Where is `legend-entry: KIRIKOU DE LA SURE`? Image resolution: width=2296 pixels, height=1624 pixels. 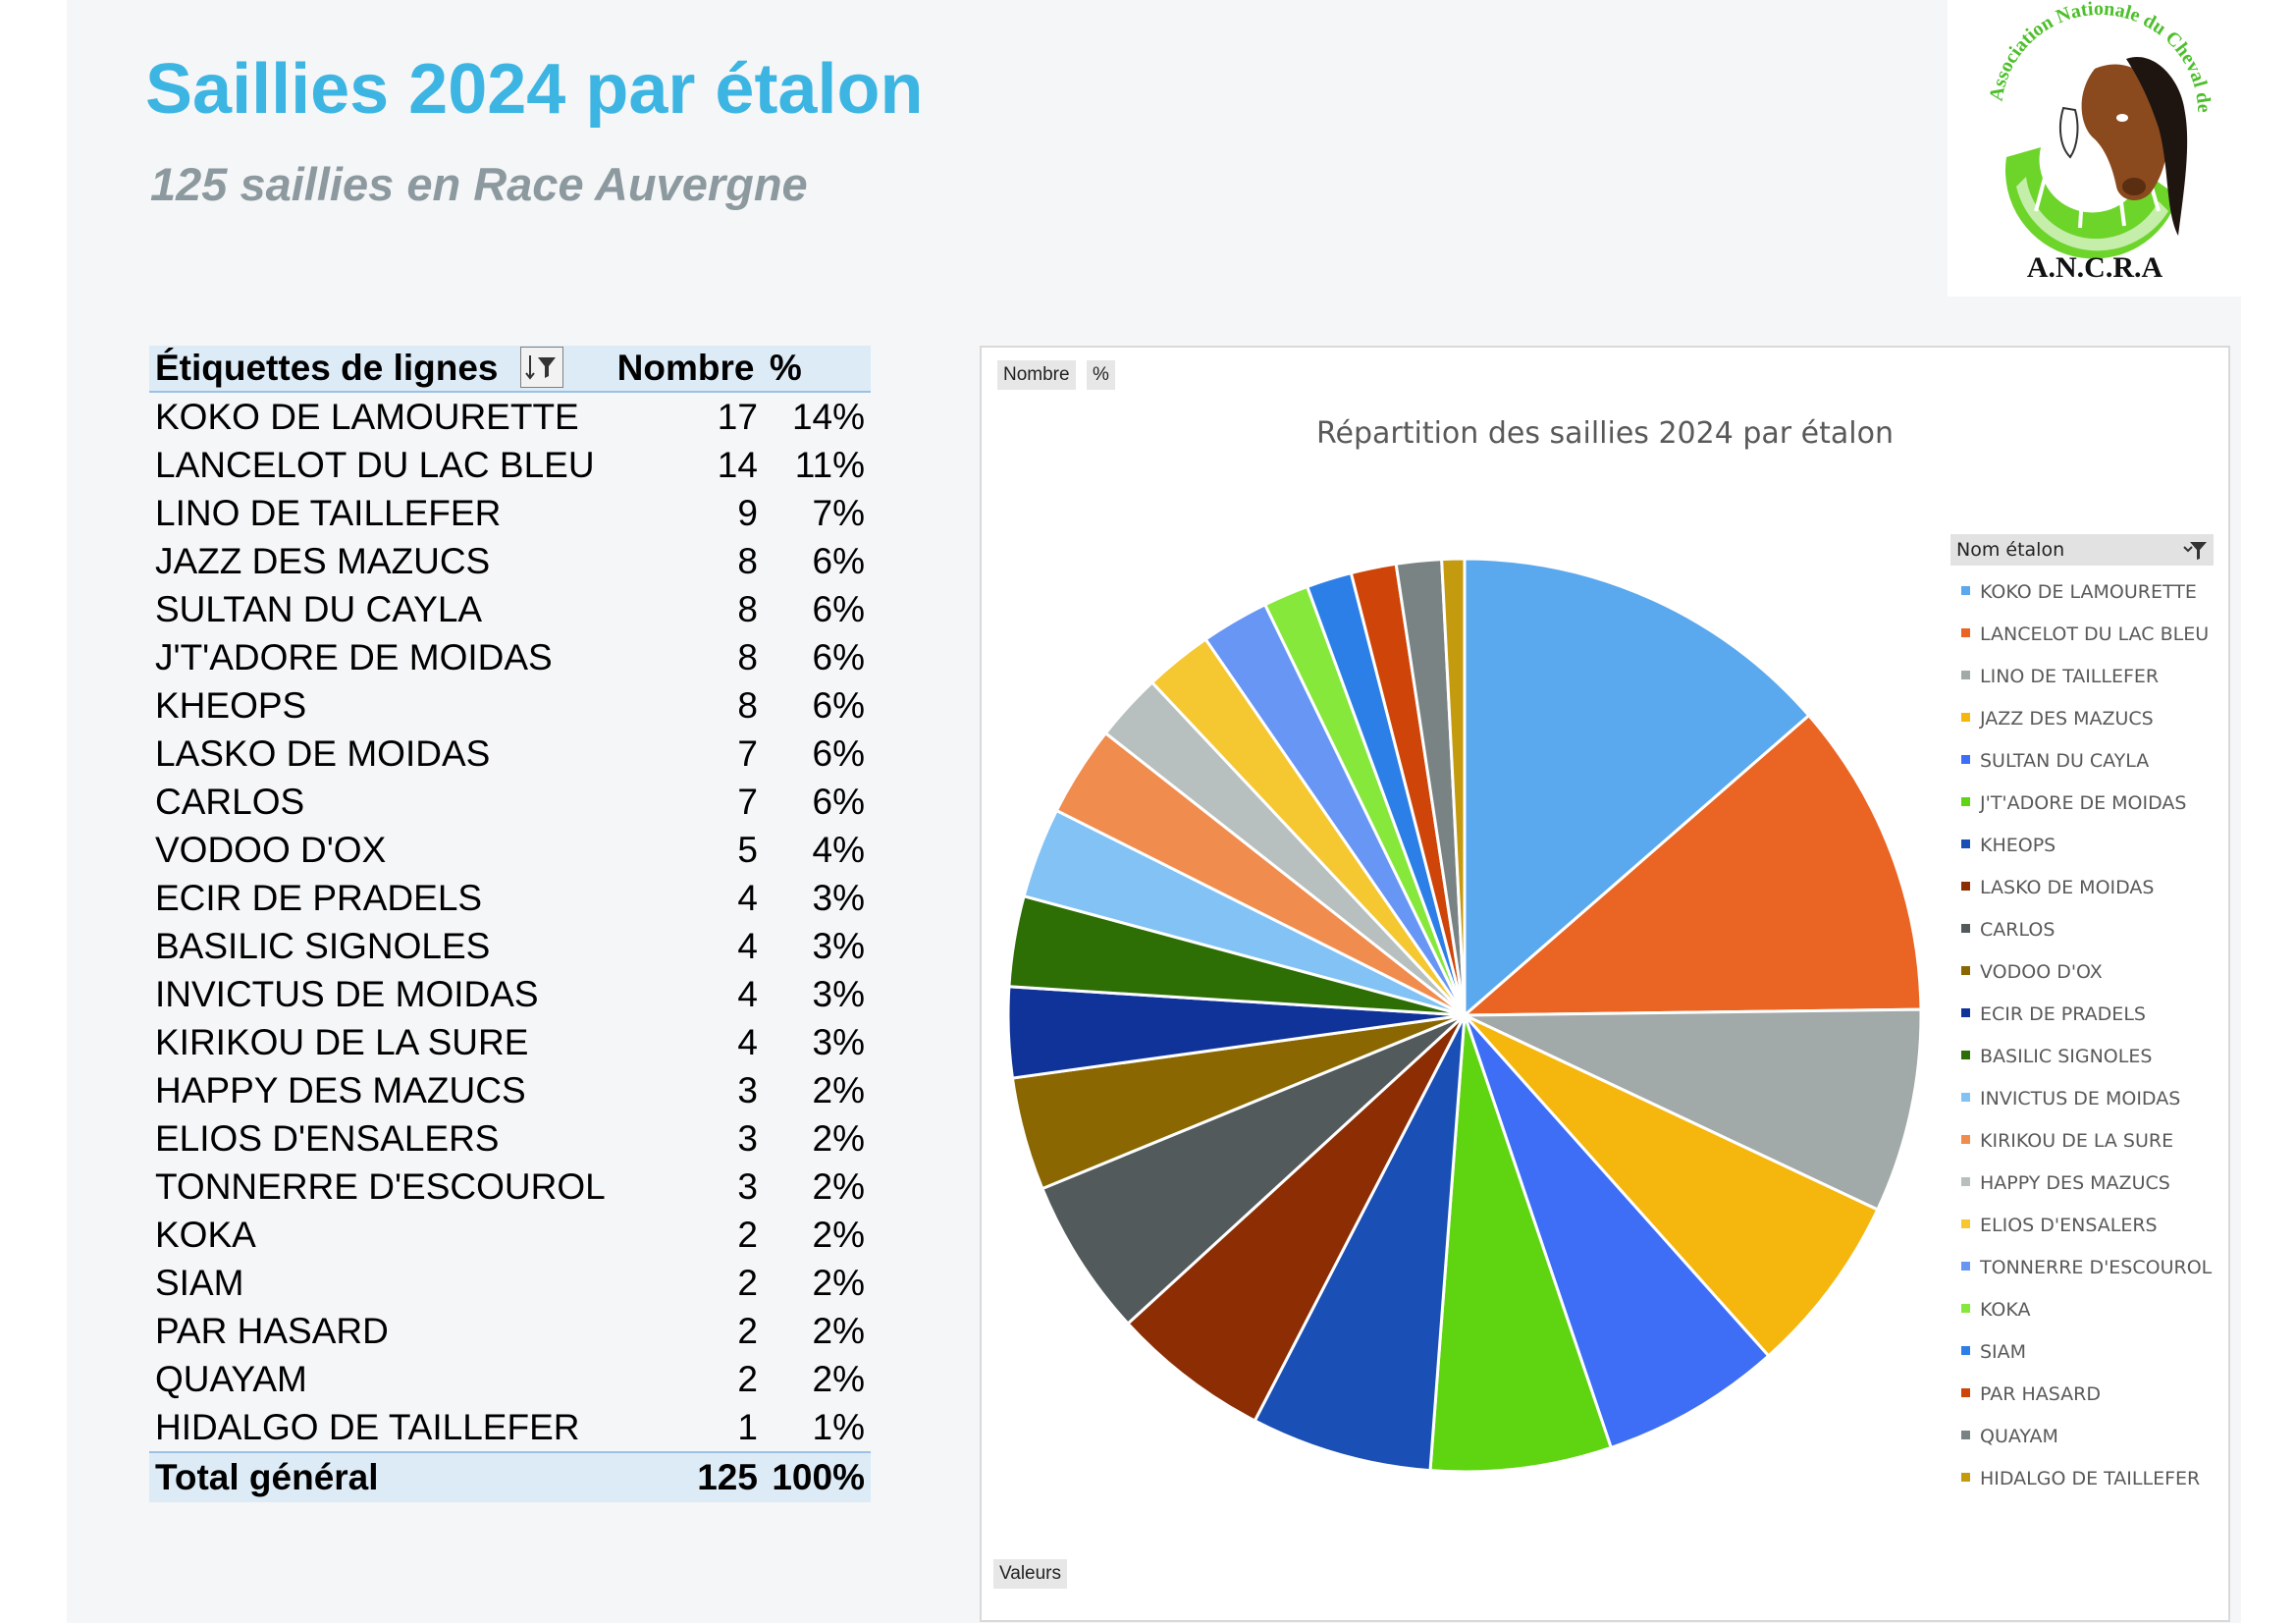 legend-entry: KIRIKOU DE LA SURE is located at coordinates (2086, 1141).